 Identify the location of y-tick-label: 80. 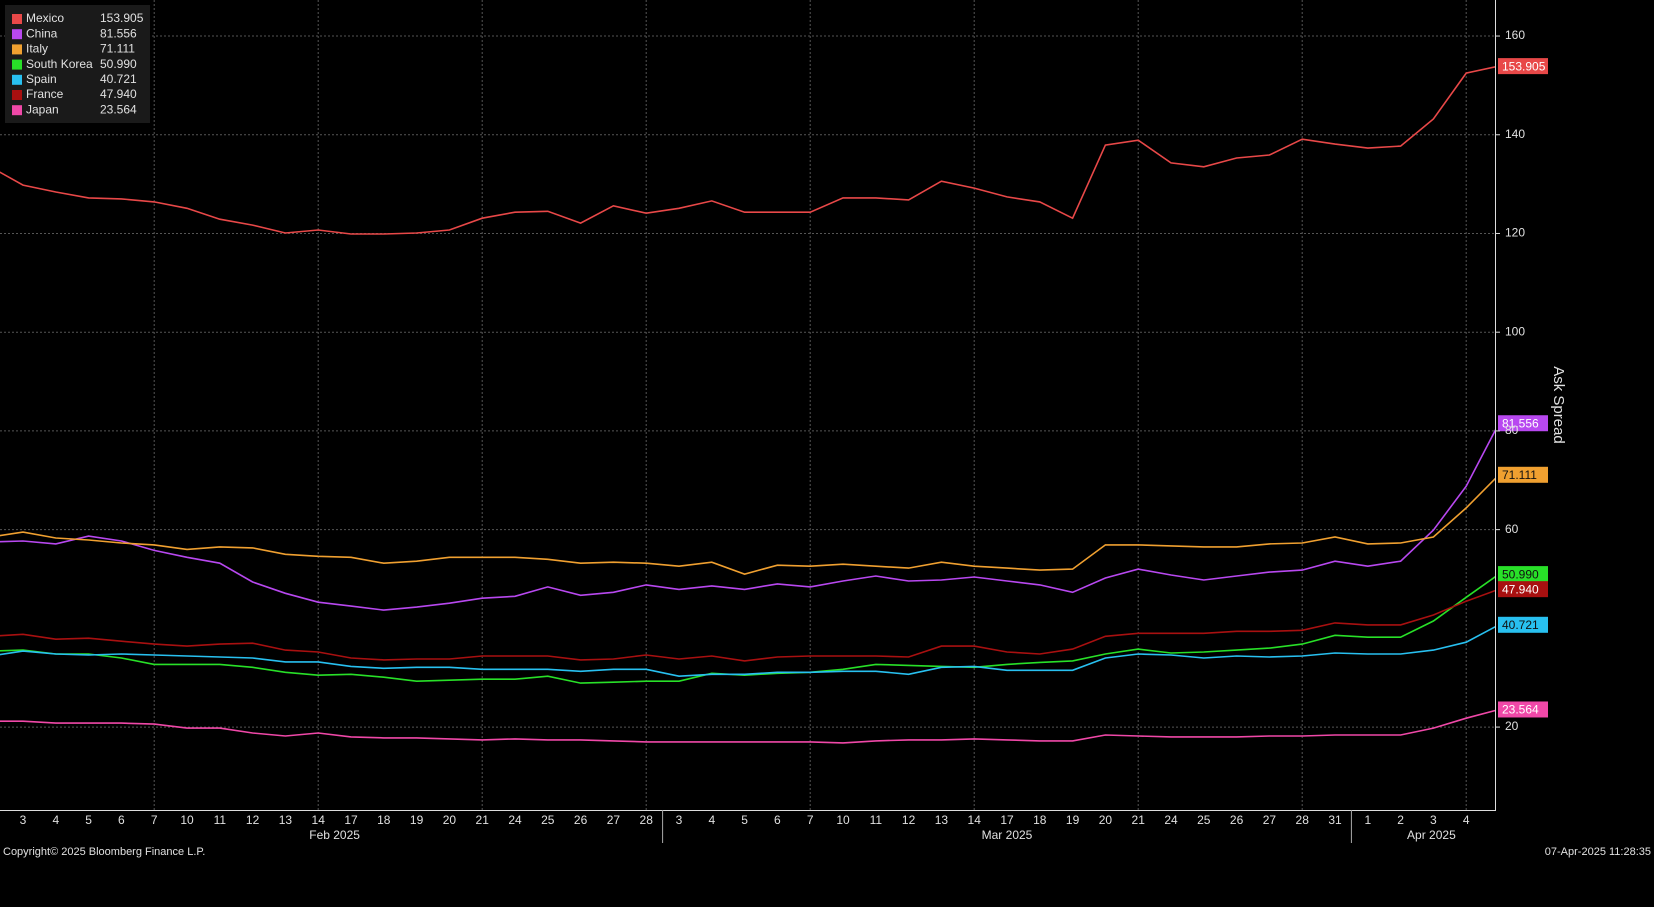
(1512, 430).